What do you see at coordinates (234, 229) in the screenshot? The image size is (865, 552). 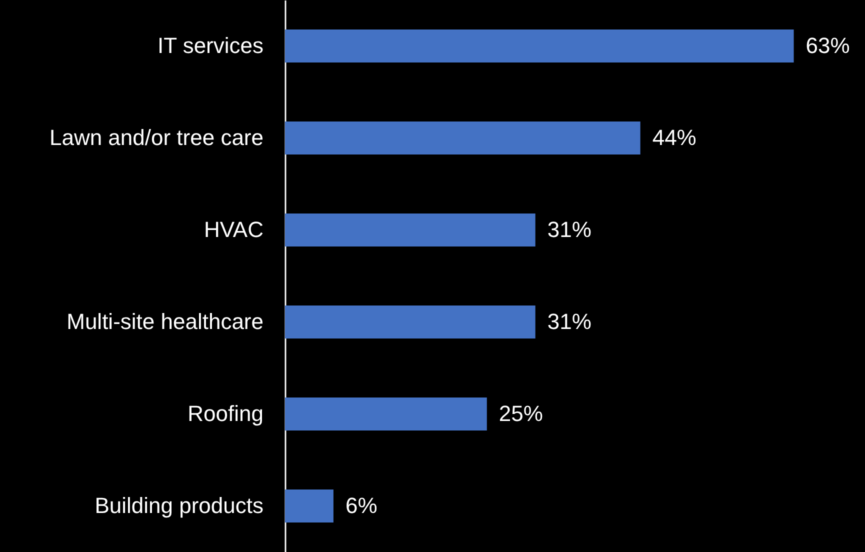 I see `y-tick-label: HVAC` at bounding box center [234, 229].